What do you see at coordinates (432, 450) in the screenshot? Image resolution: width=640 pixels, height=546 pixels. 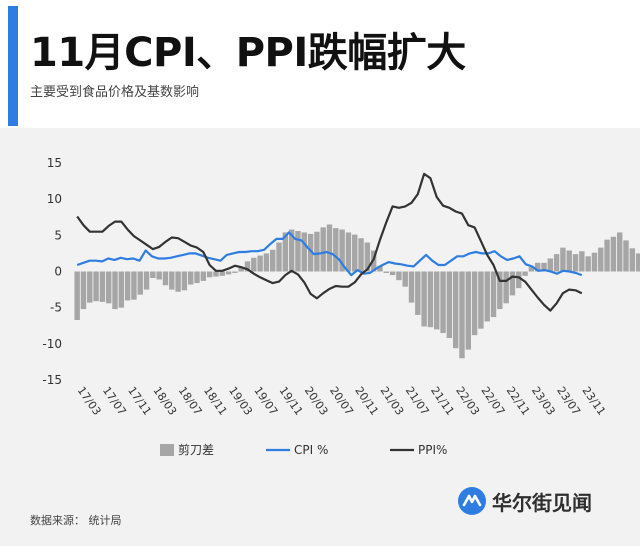 I see `legend-label: PPI%` at bounding box center [432, 450].